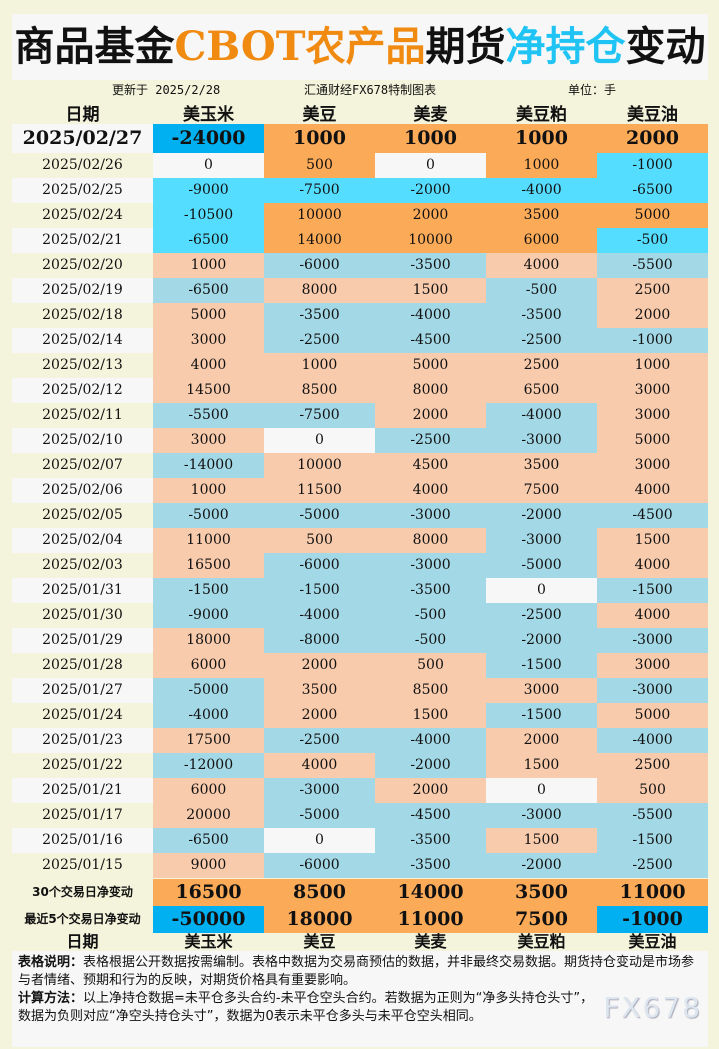  Describe the element at coordinates (82, 740) in the screenshot. I see `date-cell: 2025/01/23` at that location.